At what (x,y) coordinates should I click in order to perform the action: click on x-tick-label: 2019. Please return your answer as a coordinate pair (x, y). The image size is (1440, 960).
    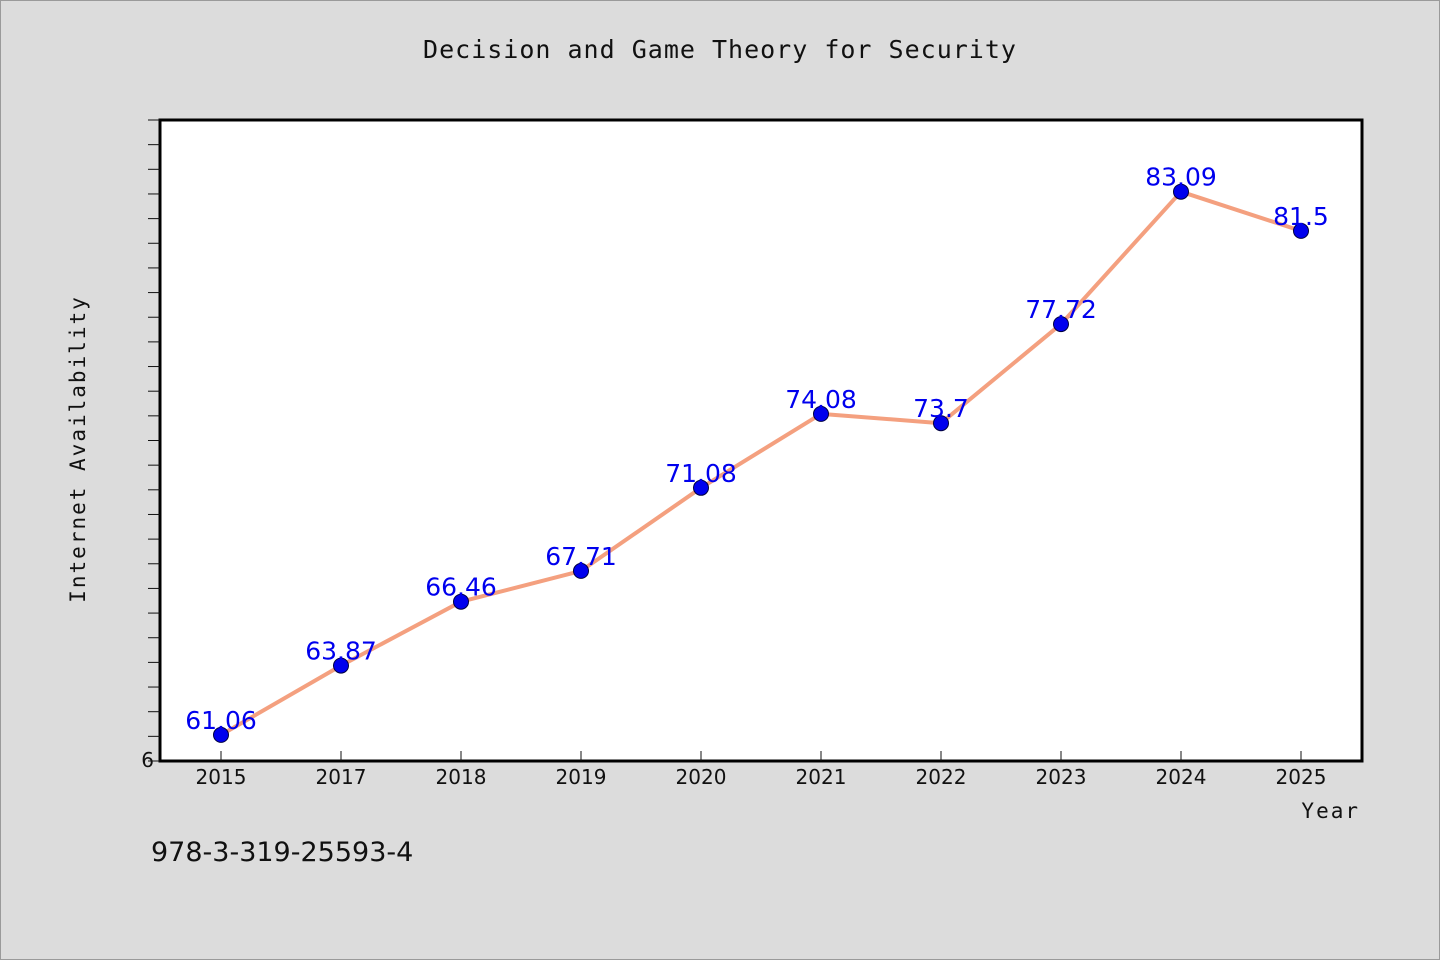
    Looking at the image, I should click on (581, 777).